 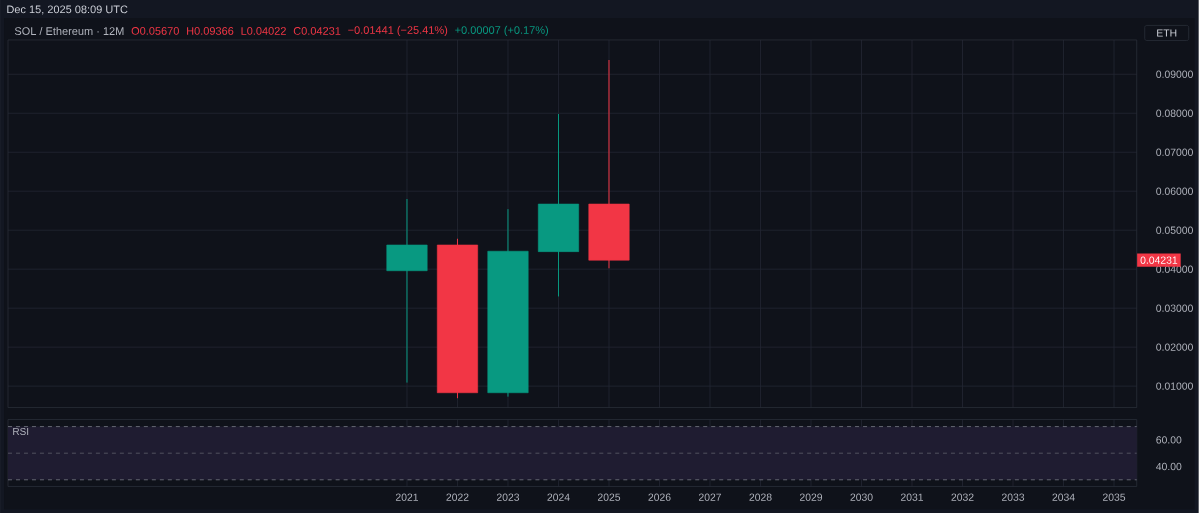 What do you see at coordinates (1169, 440) in the screenshot?
I see `y-tick-label: 60.00` at bounding box center [1169, 440].